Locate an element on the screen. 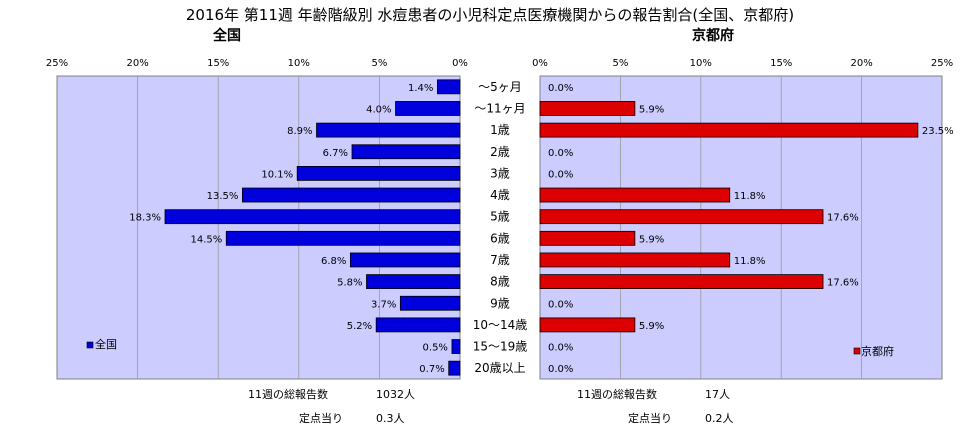 The width and height of the screenshot is (968, 432). kyoto-x-tick: 0% is located at coordinates (540, 63).